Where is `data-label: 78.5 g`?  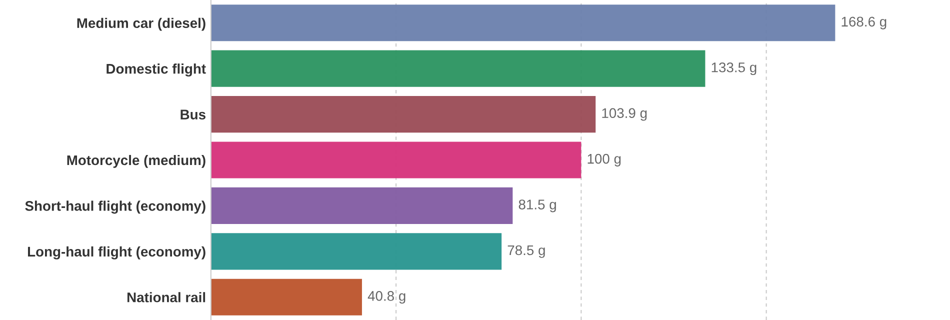 data-label: 78.5 g is located at coordinates (526, 251).